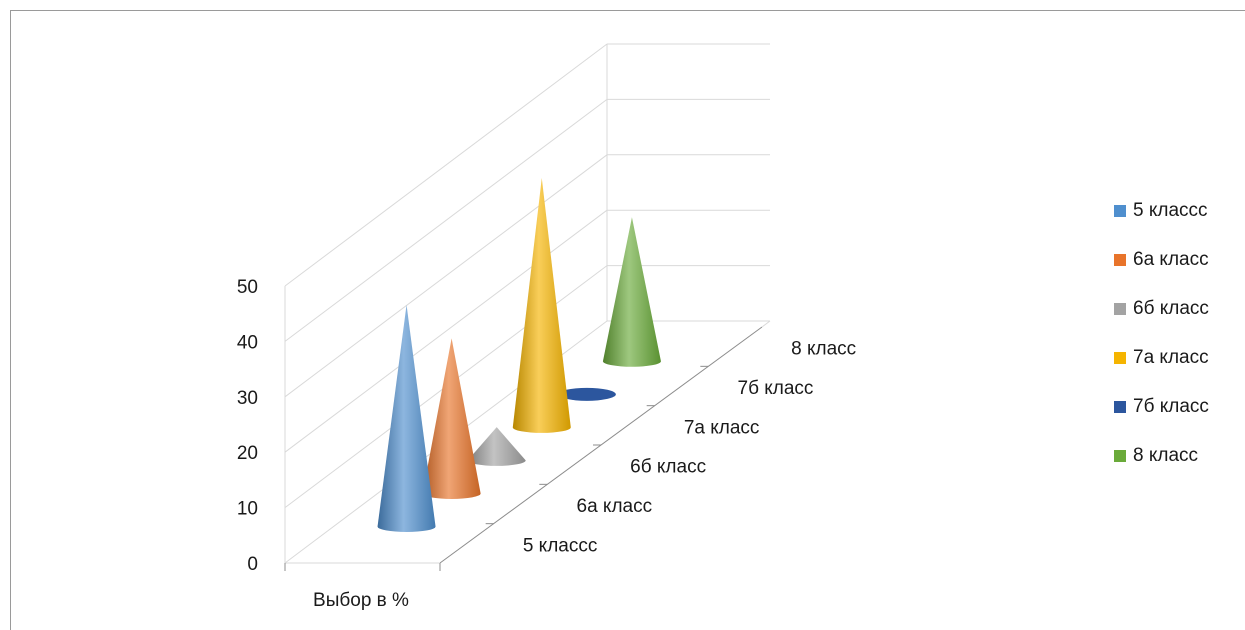  I want to click on depth-label: 5 классс, so click(560, 545).